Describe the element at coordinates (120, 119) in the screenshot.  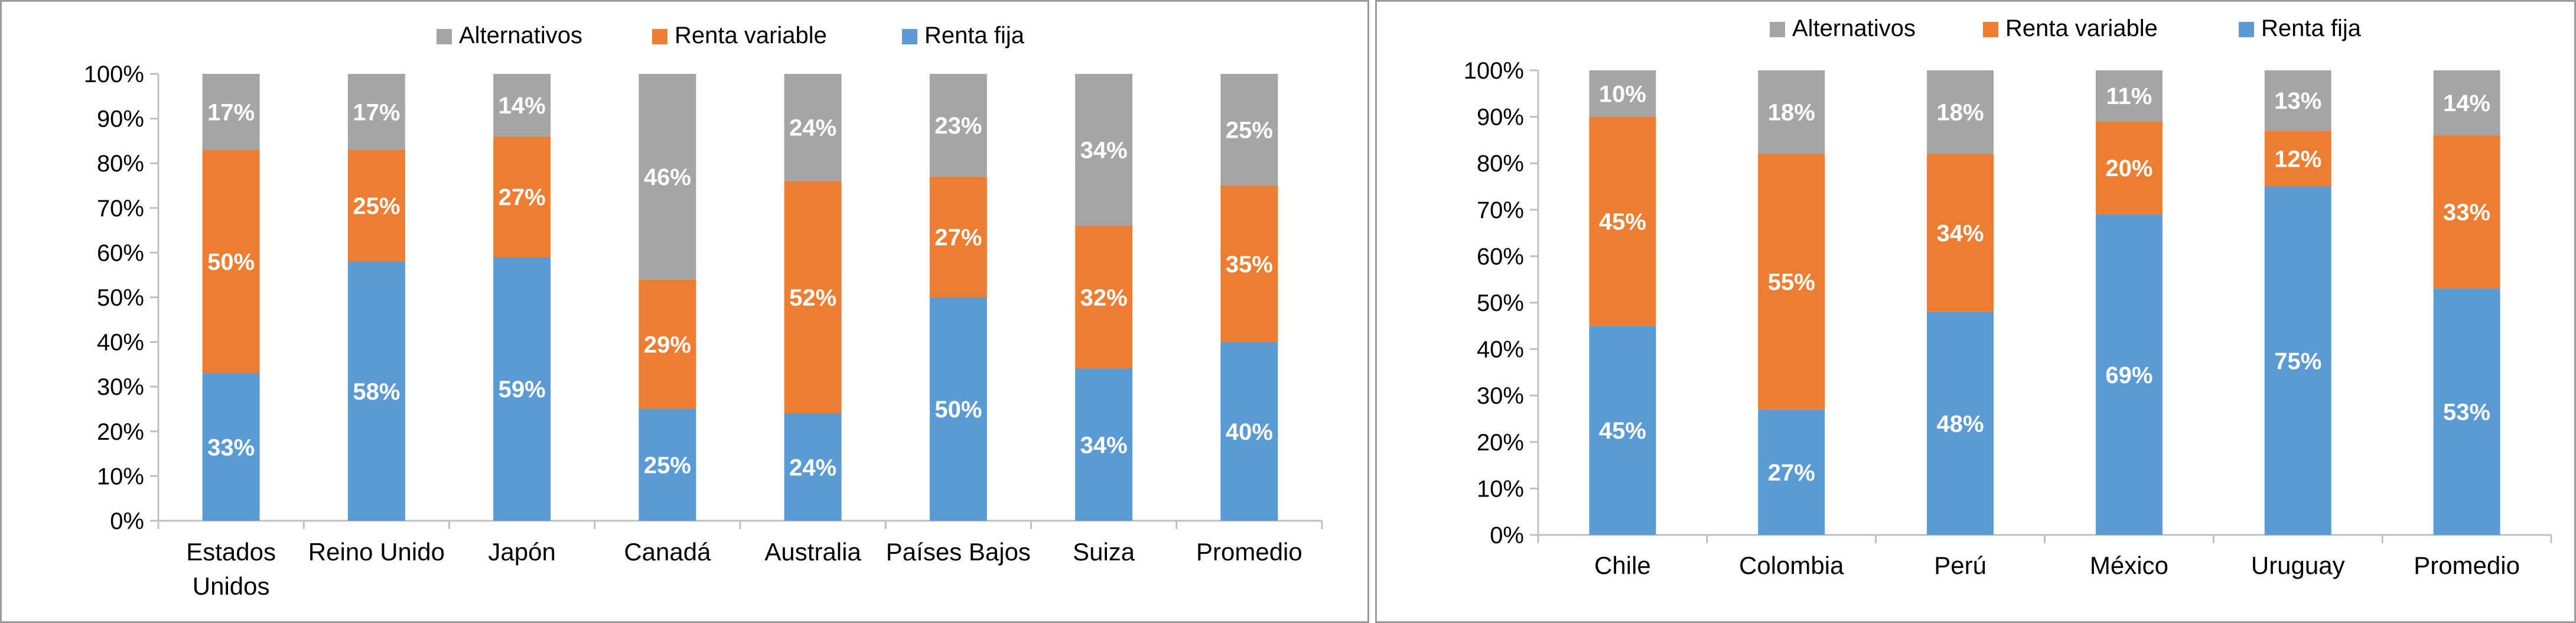
I see `y-tick-label: 90%` at that location.